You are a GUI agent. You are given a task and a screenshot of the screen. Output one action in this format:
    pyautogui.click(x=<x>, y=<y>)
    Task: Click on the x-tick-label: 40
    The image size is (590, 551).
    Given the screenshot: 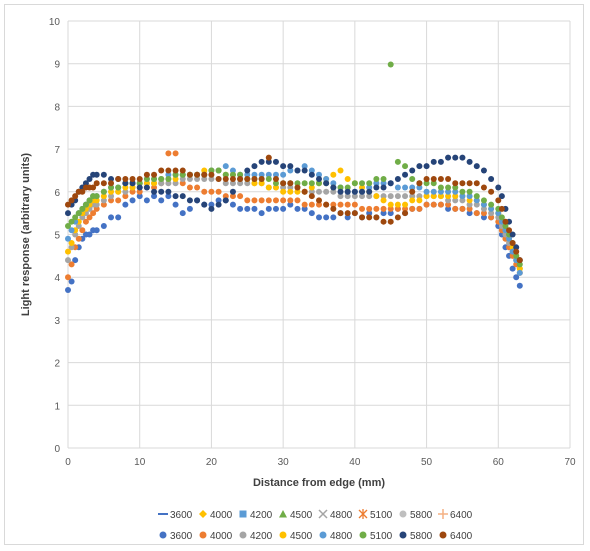 What is the action you would take?
    pyautogui.click(x=355, y=462)
    